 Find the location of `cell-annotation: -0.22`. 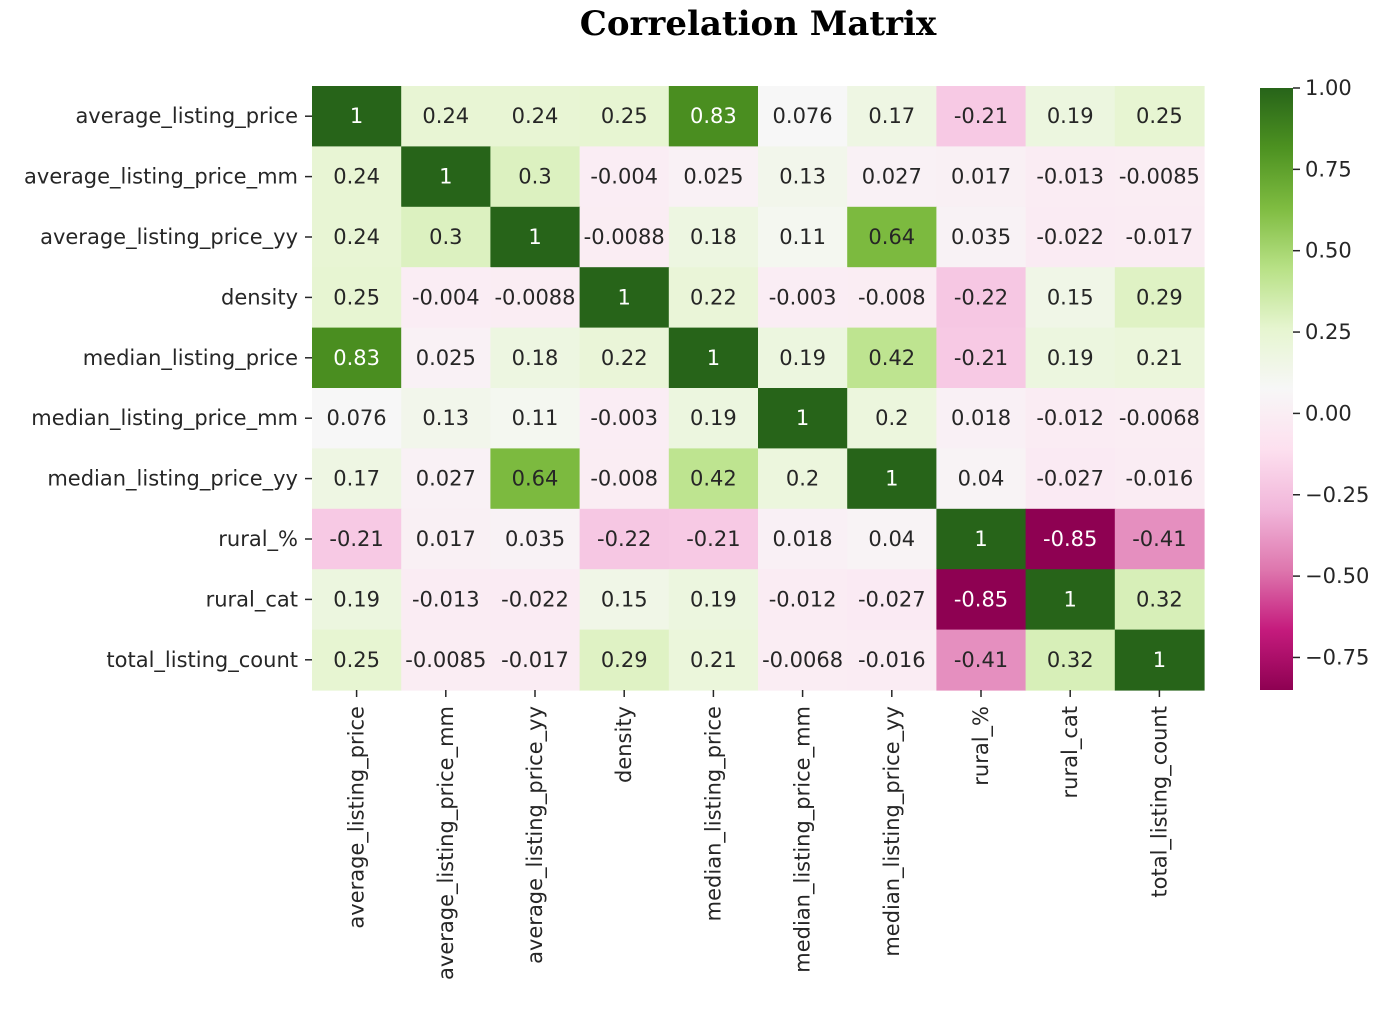

cell-annotation: -0.22 is located at coordinates (624, 539).